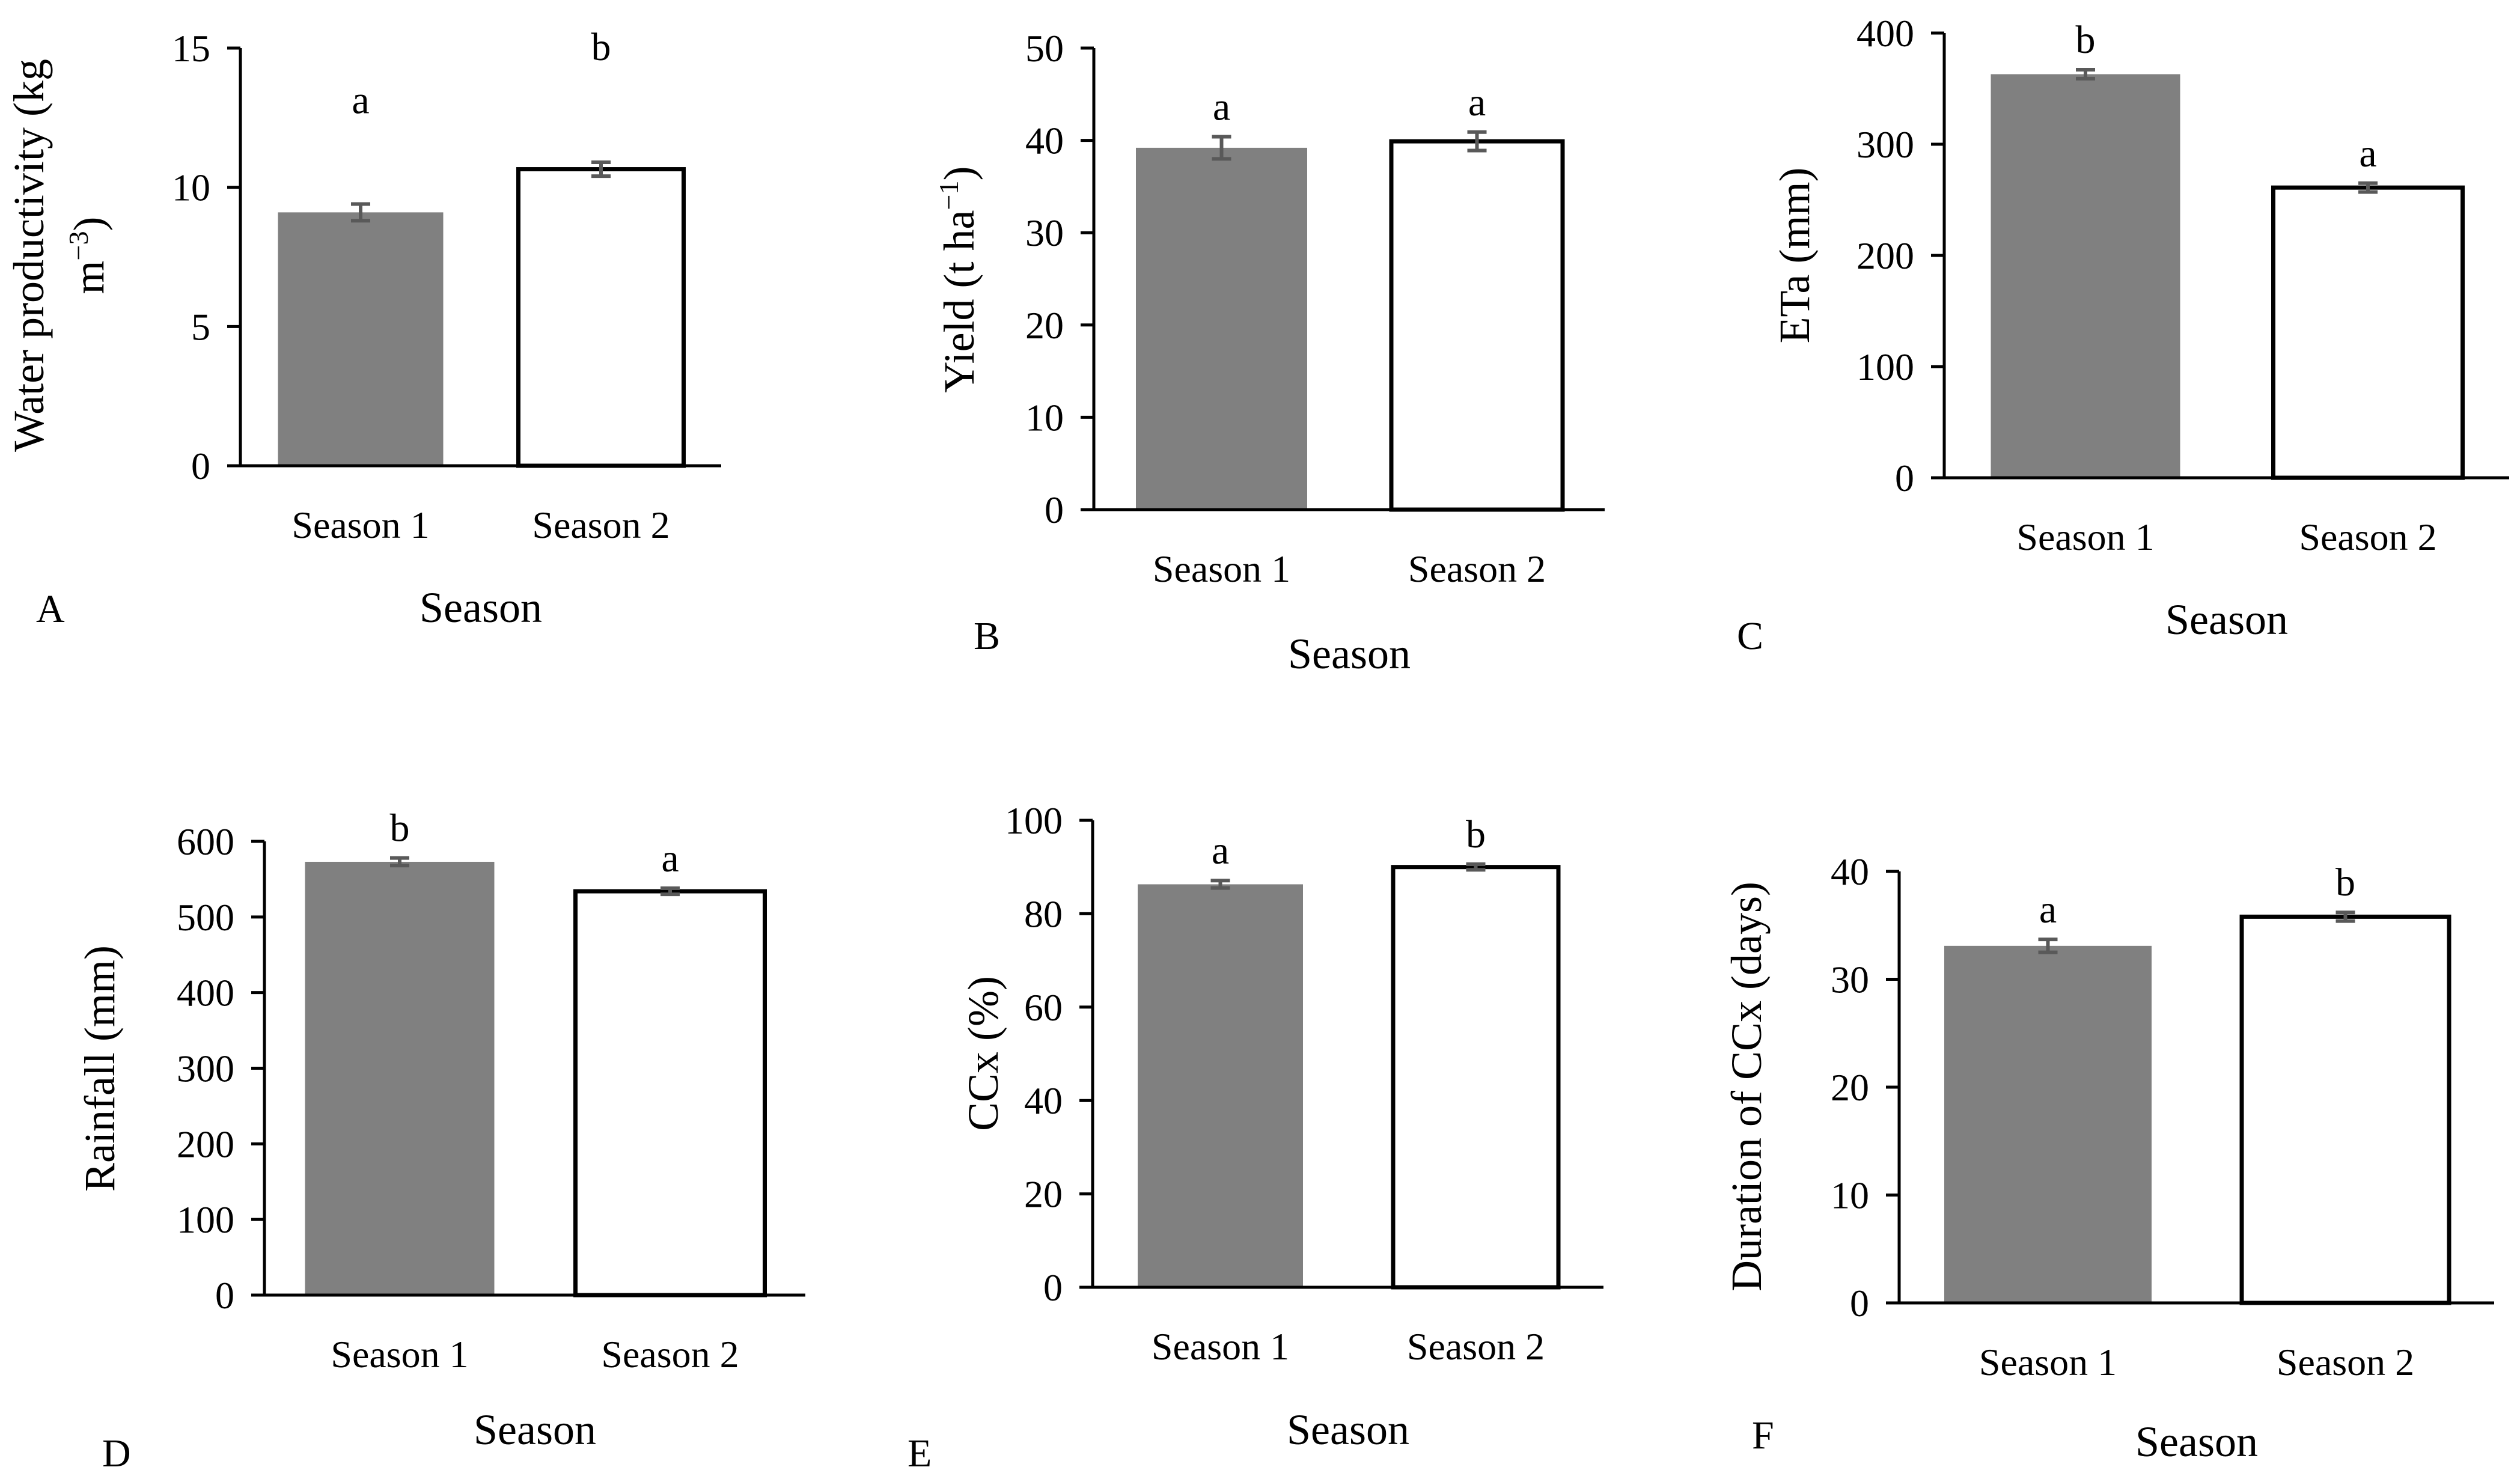  Describe the element at coordinates (1905, 478) in the screenshot. I see `panel-c-y-tick-label-0: 0` at that location.